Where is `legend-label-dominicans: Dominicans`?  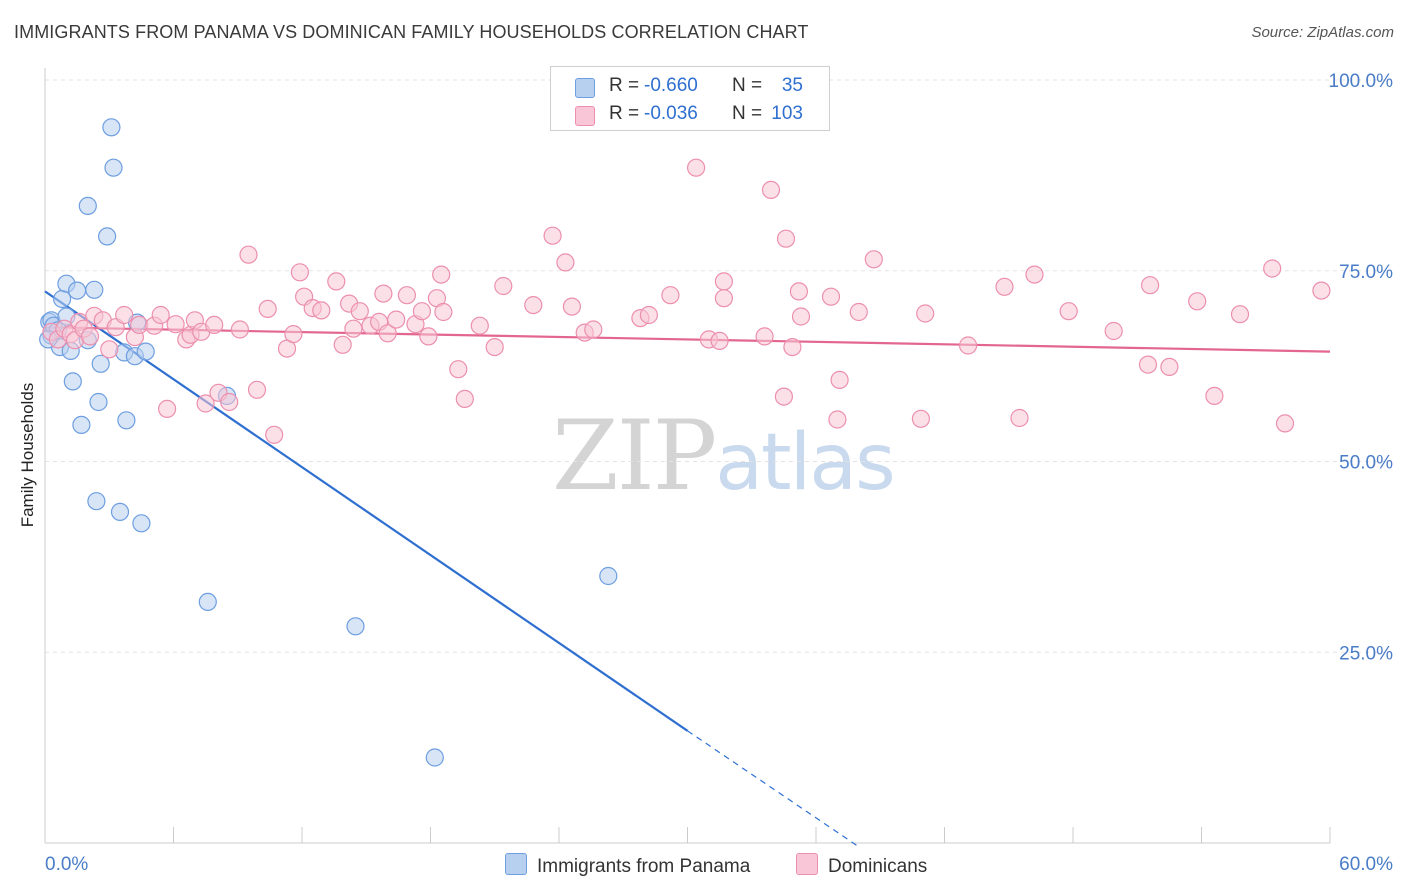 legend-label-dominicans: Dominicans is located at coordinates (878, 866).